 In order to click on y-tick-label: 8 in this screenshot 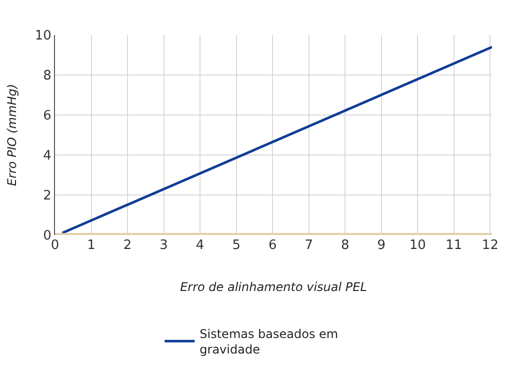, I will do `click(47, 76)`.